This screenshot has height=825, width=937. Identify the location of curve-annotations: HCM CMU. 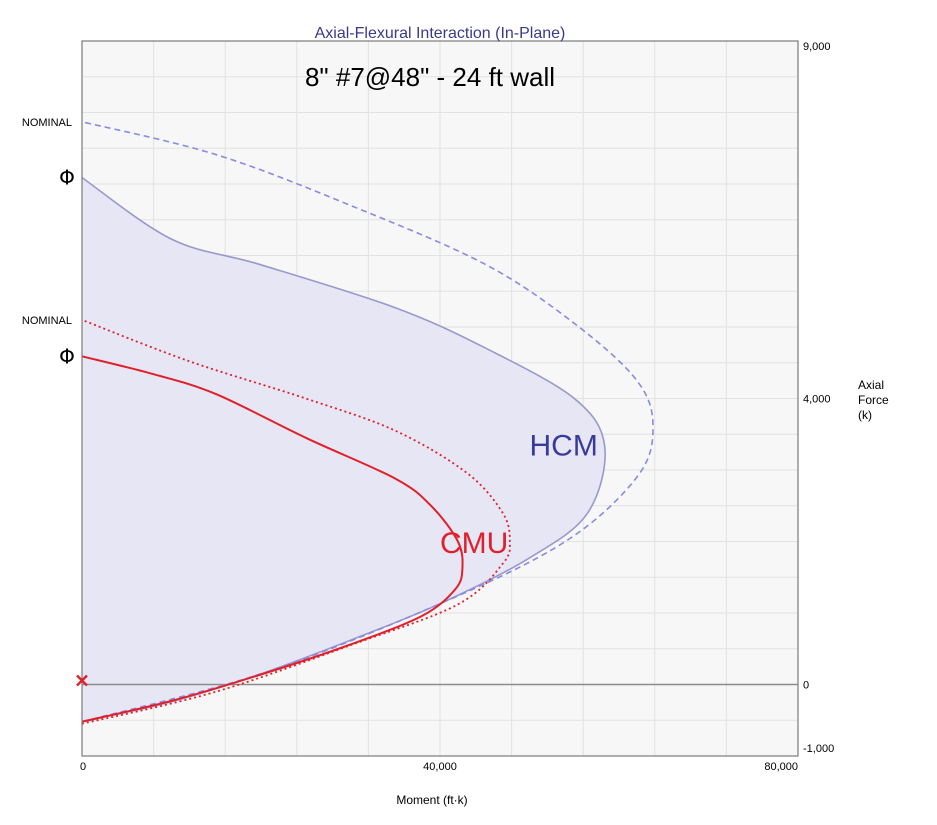
(519, 495).